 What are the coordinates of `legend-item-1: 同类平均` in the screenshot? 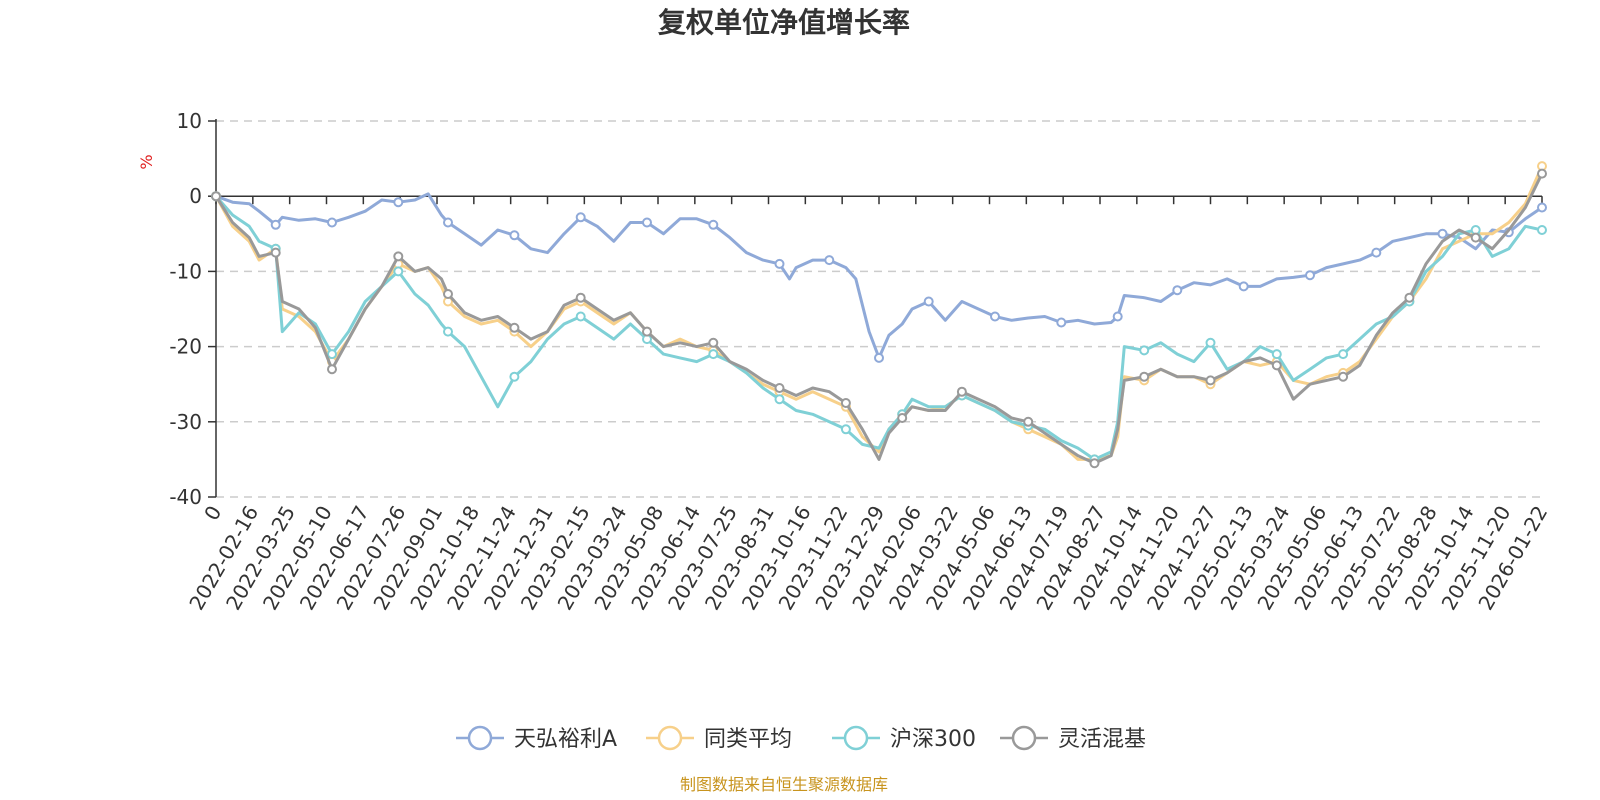 It's located at (719, 738).